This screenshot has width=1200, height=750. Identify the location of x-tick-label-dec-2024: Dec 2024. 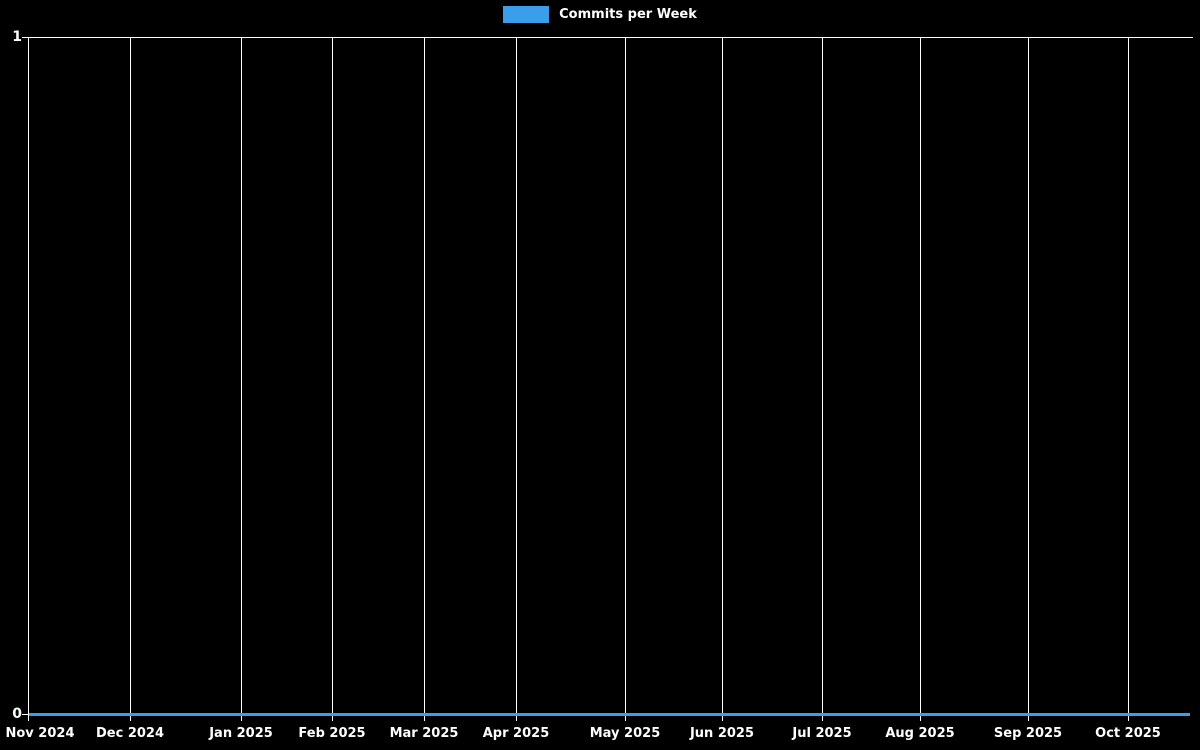
(130, 733).